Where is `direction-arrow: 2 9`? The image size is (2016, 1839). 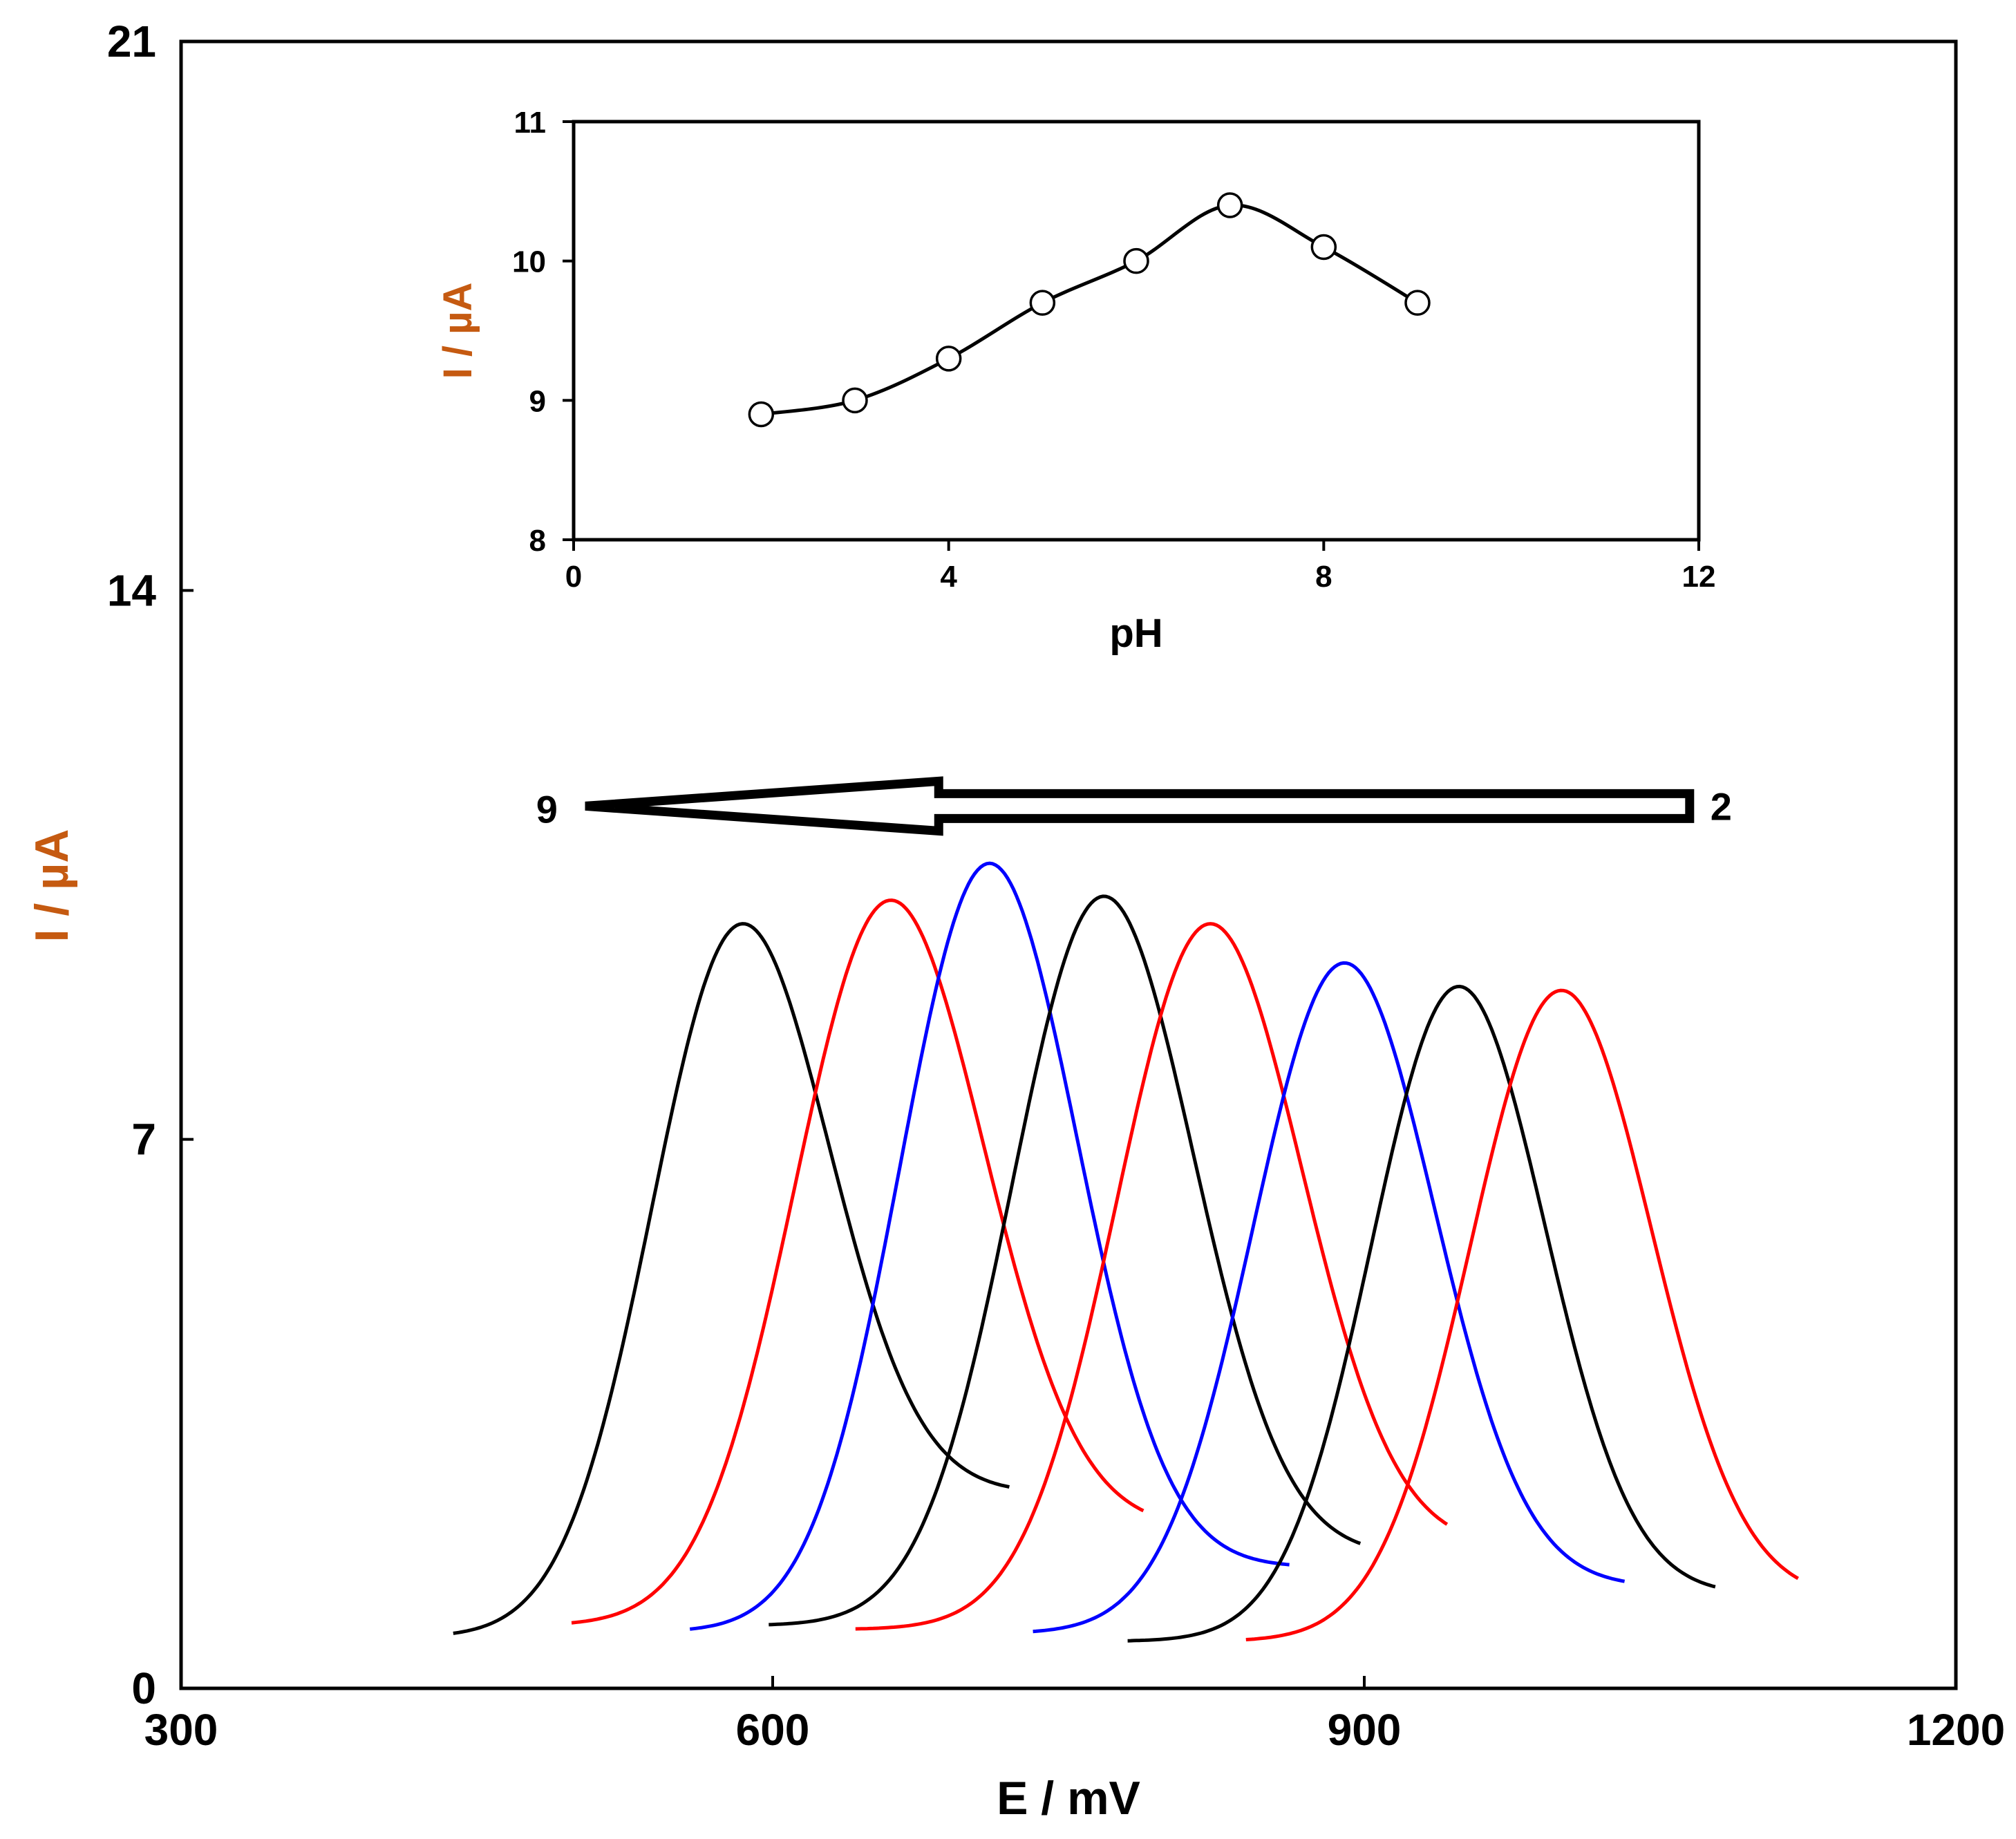
direction-arrow: 2 9 is located at coordinates (1134, 806).